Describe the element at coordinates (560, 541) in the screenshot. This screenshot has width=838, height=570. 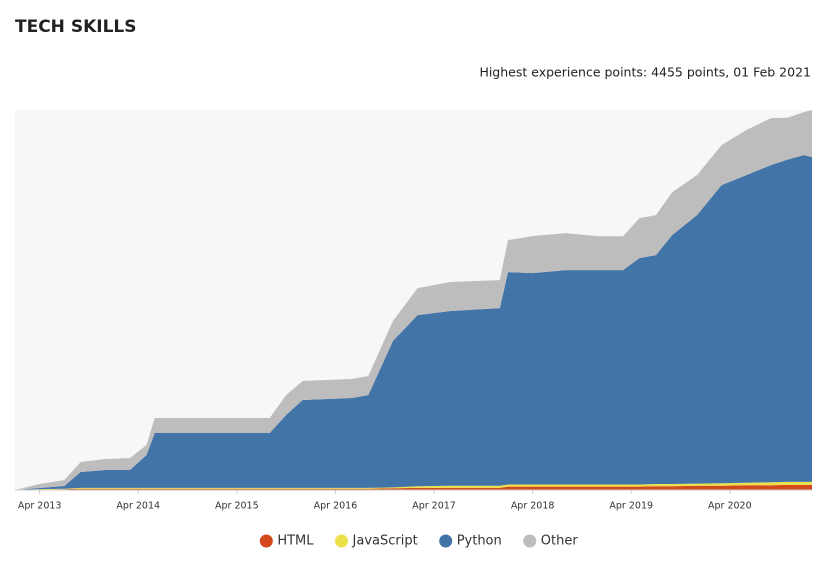
I see `legend-label: Other` at that location.